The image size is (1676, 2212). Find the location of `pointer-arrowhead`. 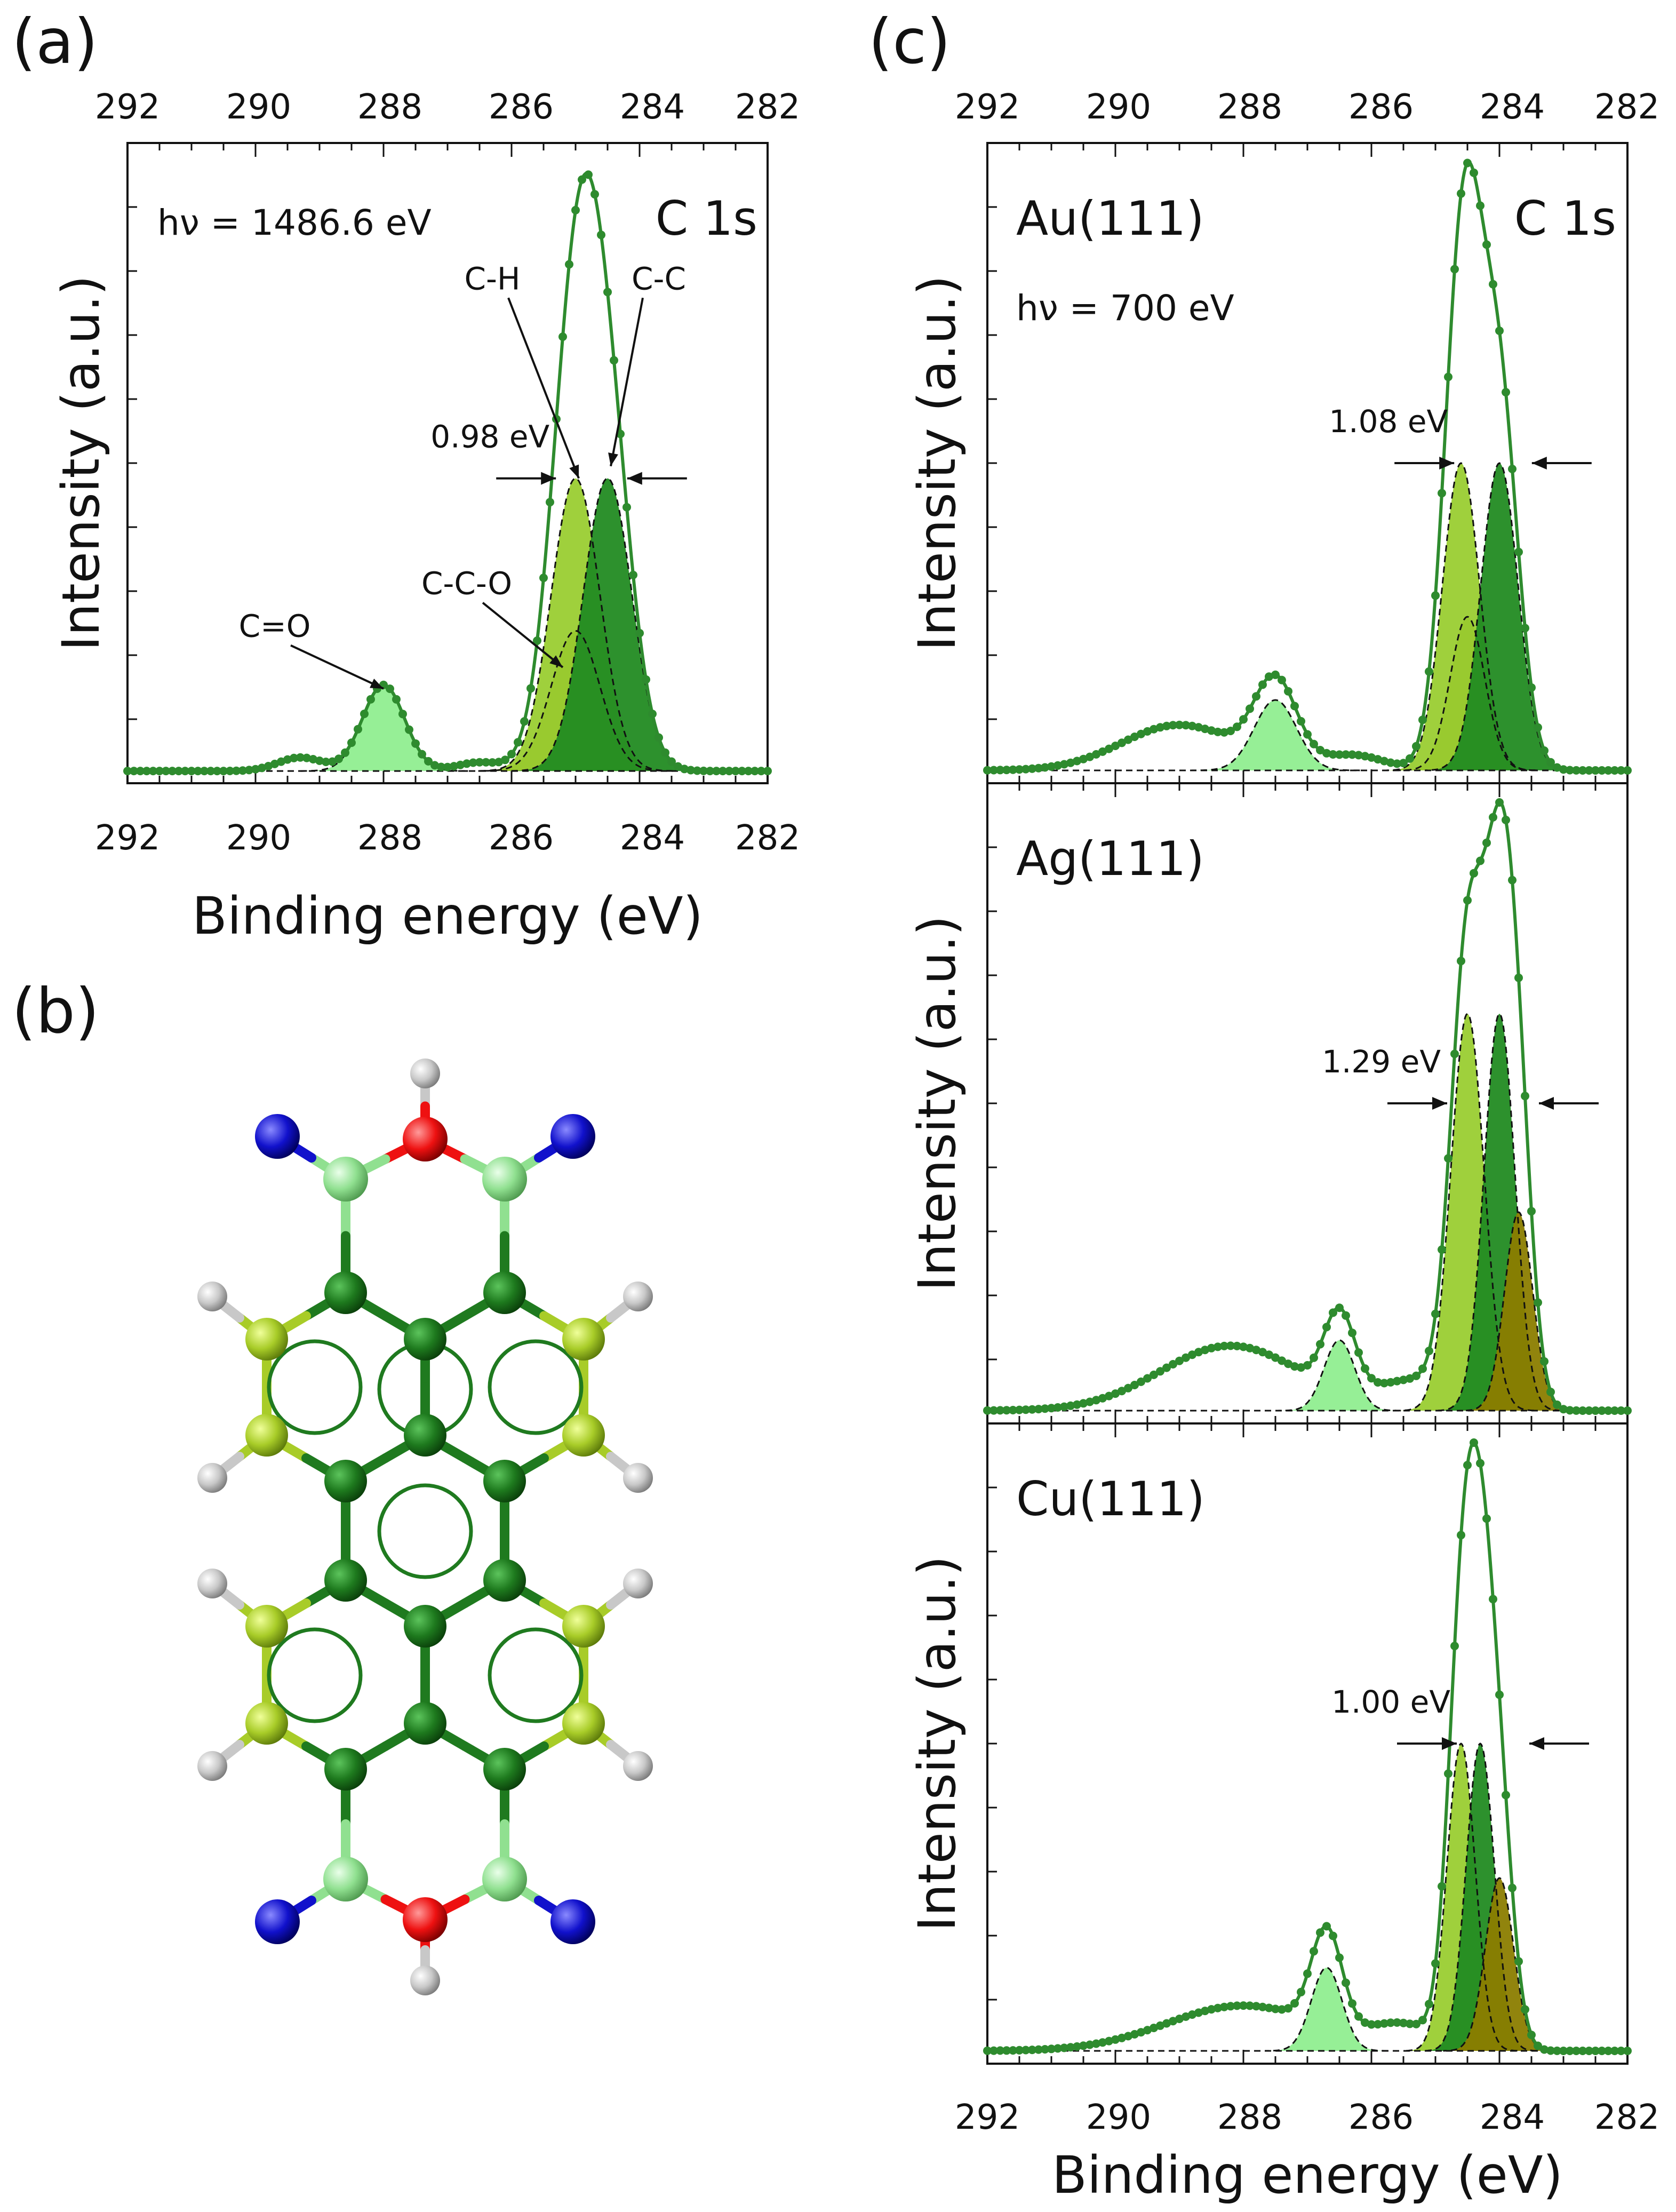

pointer-arrowhead is located at coordinates (556, 661).